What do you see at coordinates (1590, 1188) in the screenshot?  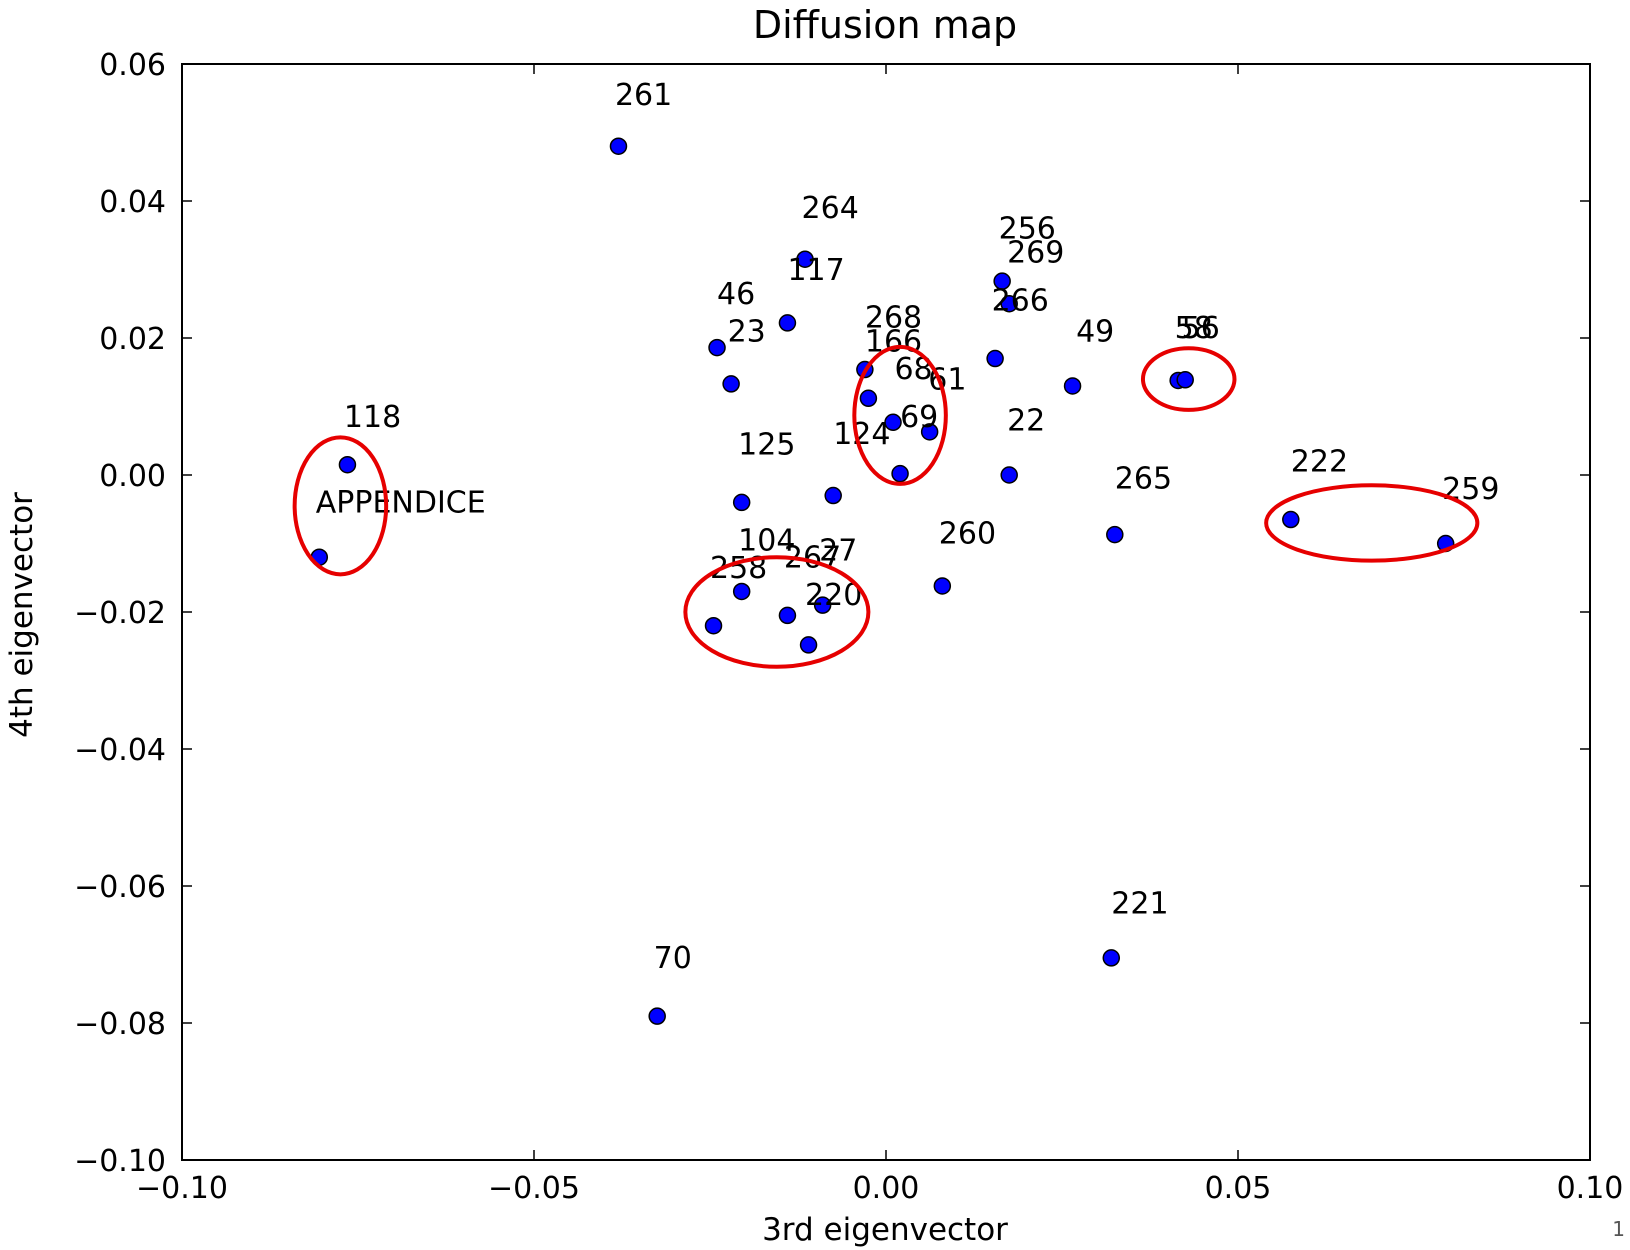 I see `x-tick-label: 0.10` at bounding box center [1590, 1188].